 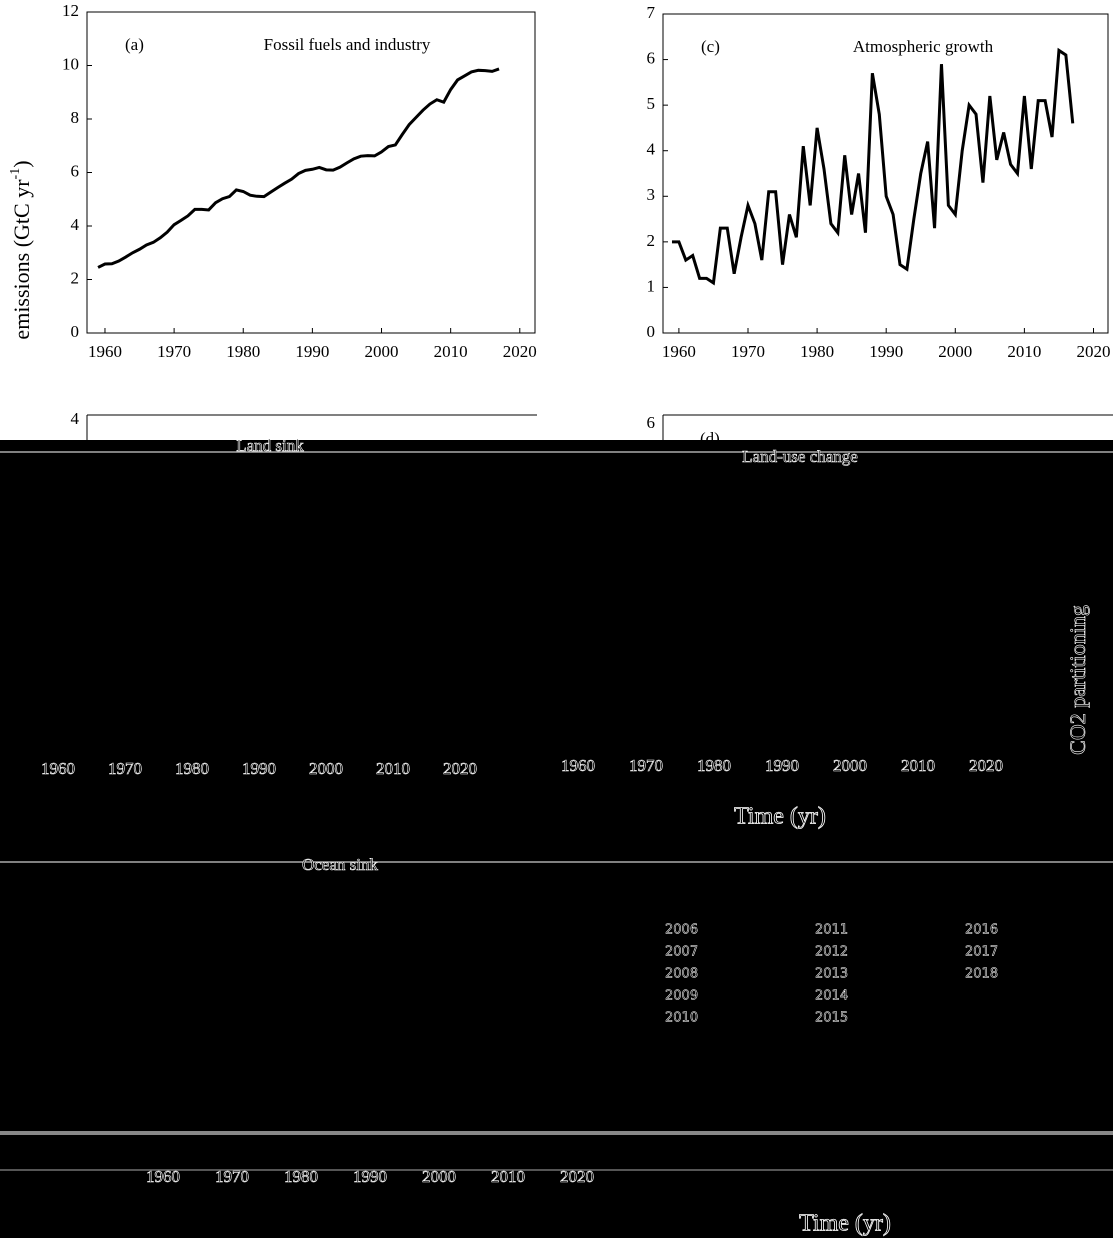 What do you see at coordinates (981, 952) in the screenshot?
I see `legend-label: 2017` at bounding box center [981, 952].